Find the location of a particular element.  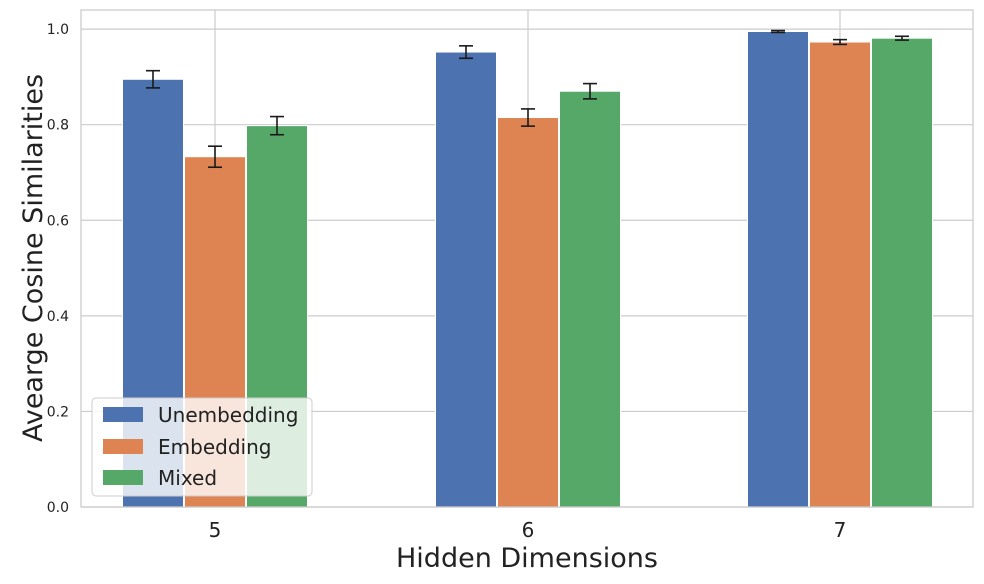

x-tick-label: 6 is located at coordinates (528, 530).